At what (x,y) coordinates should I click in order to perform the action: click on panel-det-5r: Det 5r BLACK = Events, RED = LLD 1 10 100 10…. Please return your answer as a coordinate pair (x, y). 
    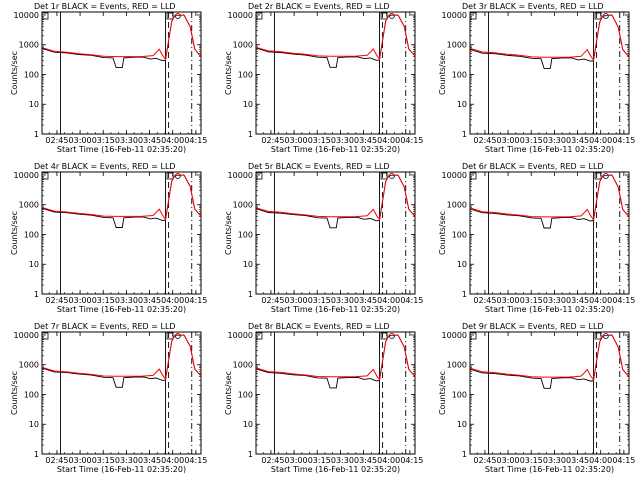
    Looking at the image, I should click on (323, 238).